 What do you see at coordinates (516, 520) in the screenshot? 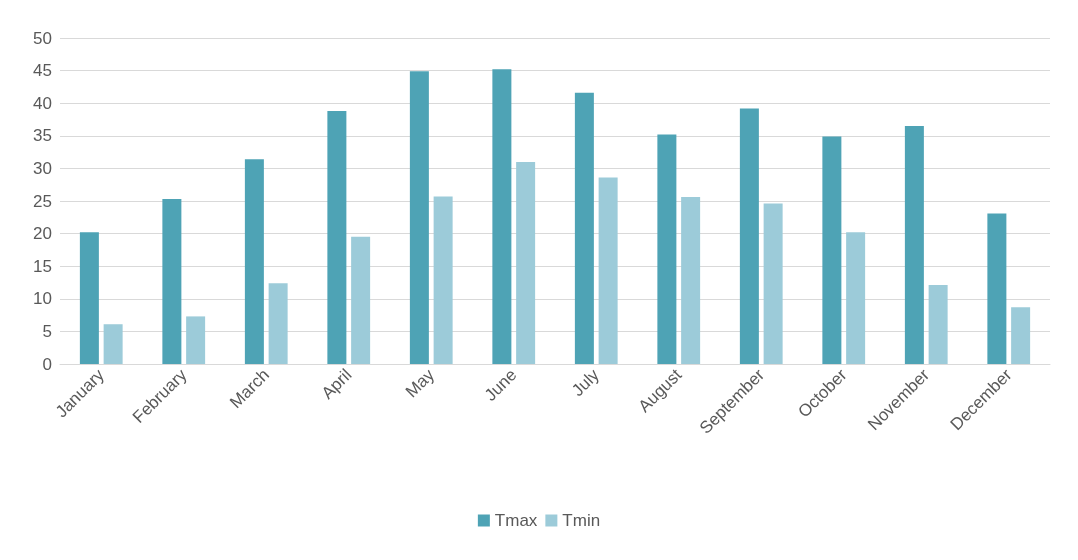
I see `legend-label: Tmax` at bounding box center [516, 520].